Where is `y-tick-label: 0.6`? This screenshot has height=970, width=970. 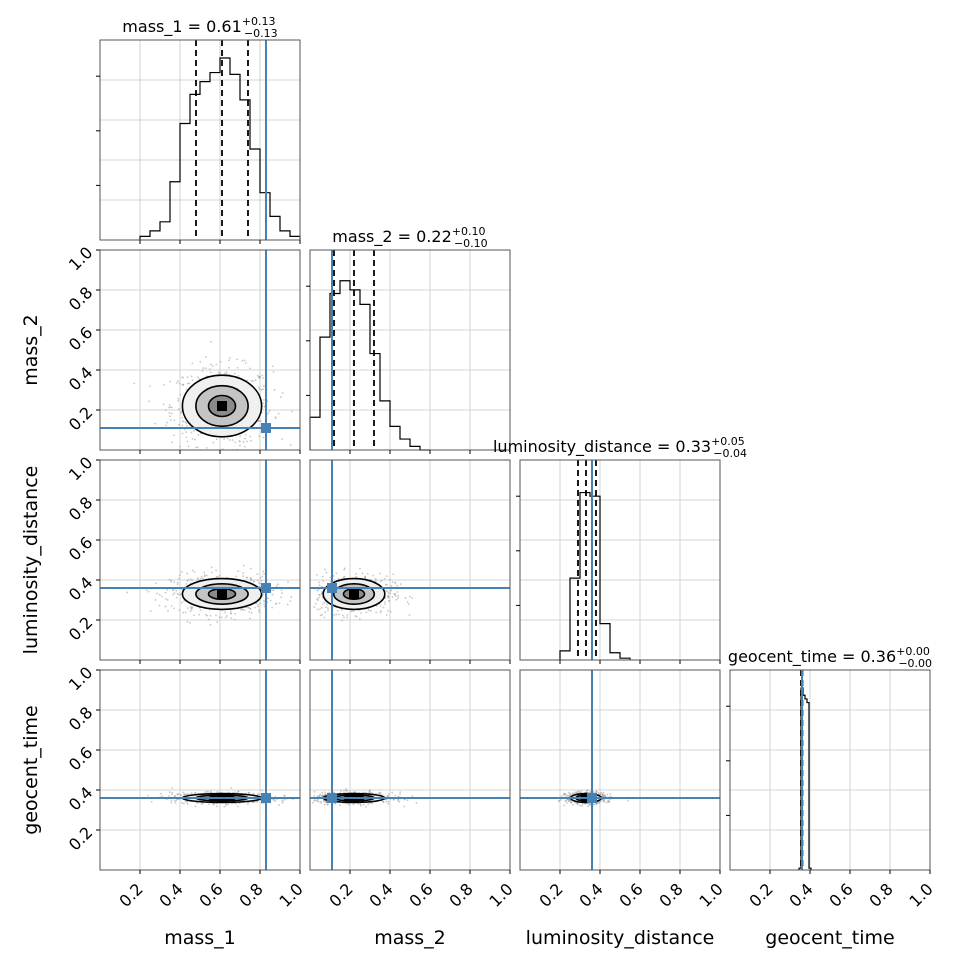 y-tick-label: 0.6 is located at coordinates (80, 758).